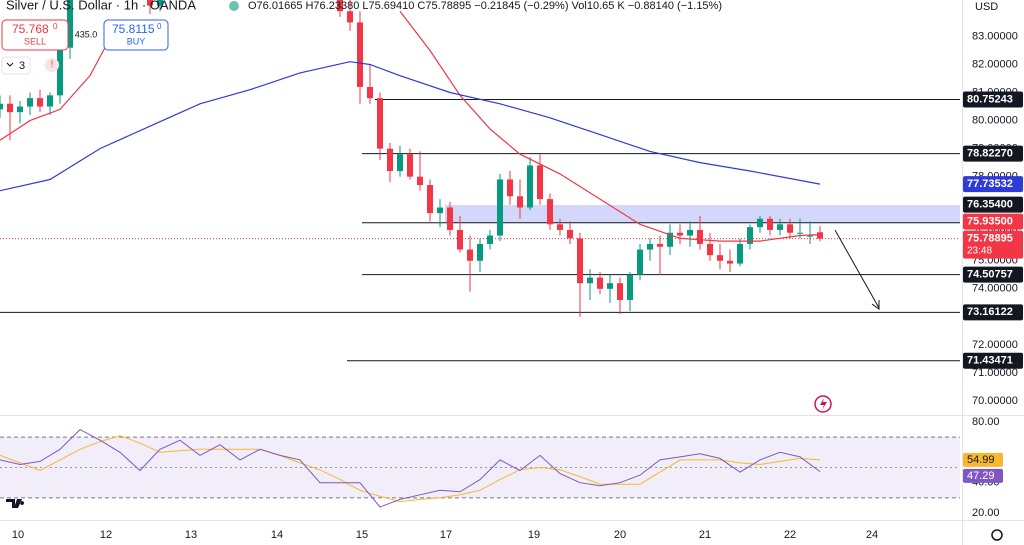 Image resolution: width=1024 pixels, height=545 pixels. I want to click on arrow-head, so click(875, 305).